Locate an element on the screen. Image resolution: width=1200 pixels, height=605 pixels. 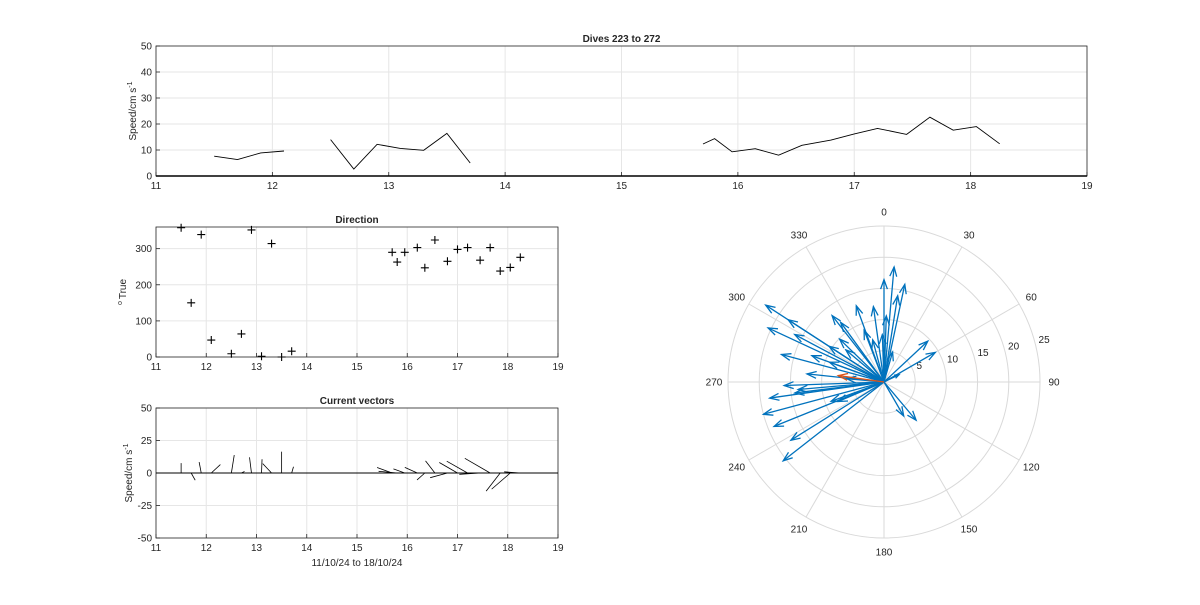
y-tick-label: 10 is located at coordinates (147, 151).